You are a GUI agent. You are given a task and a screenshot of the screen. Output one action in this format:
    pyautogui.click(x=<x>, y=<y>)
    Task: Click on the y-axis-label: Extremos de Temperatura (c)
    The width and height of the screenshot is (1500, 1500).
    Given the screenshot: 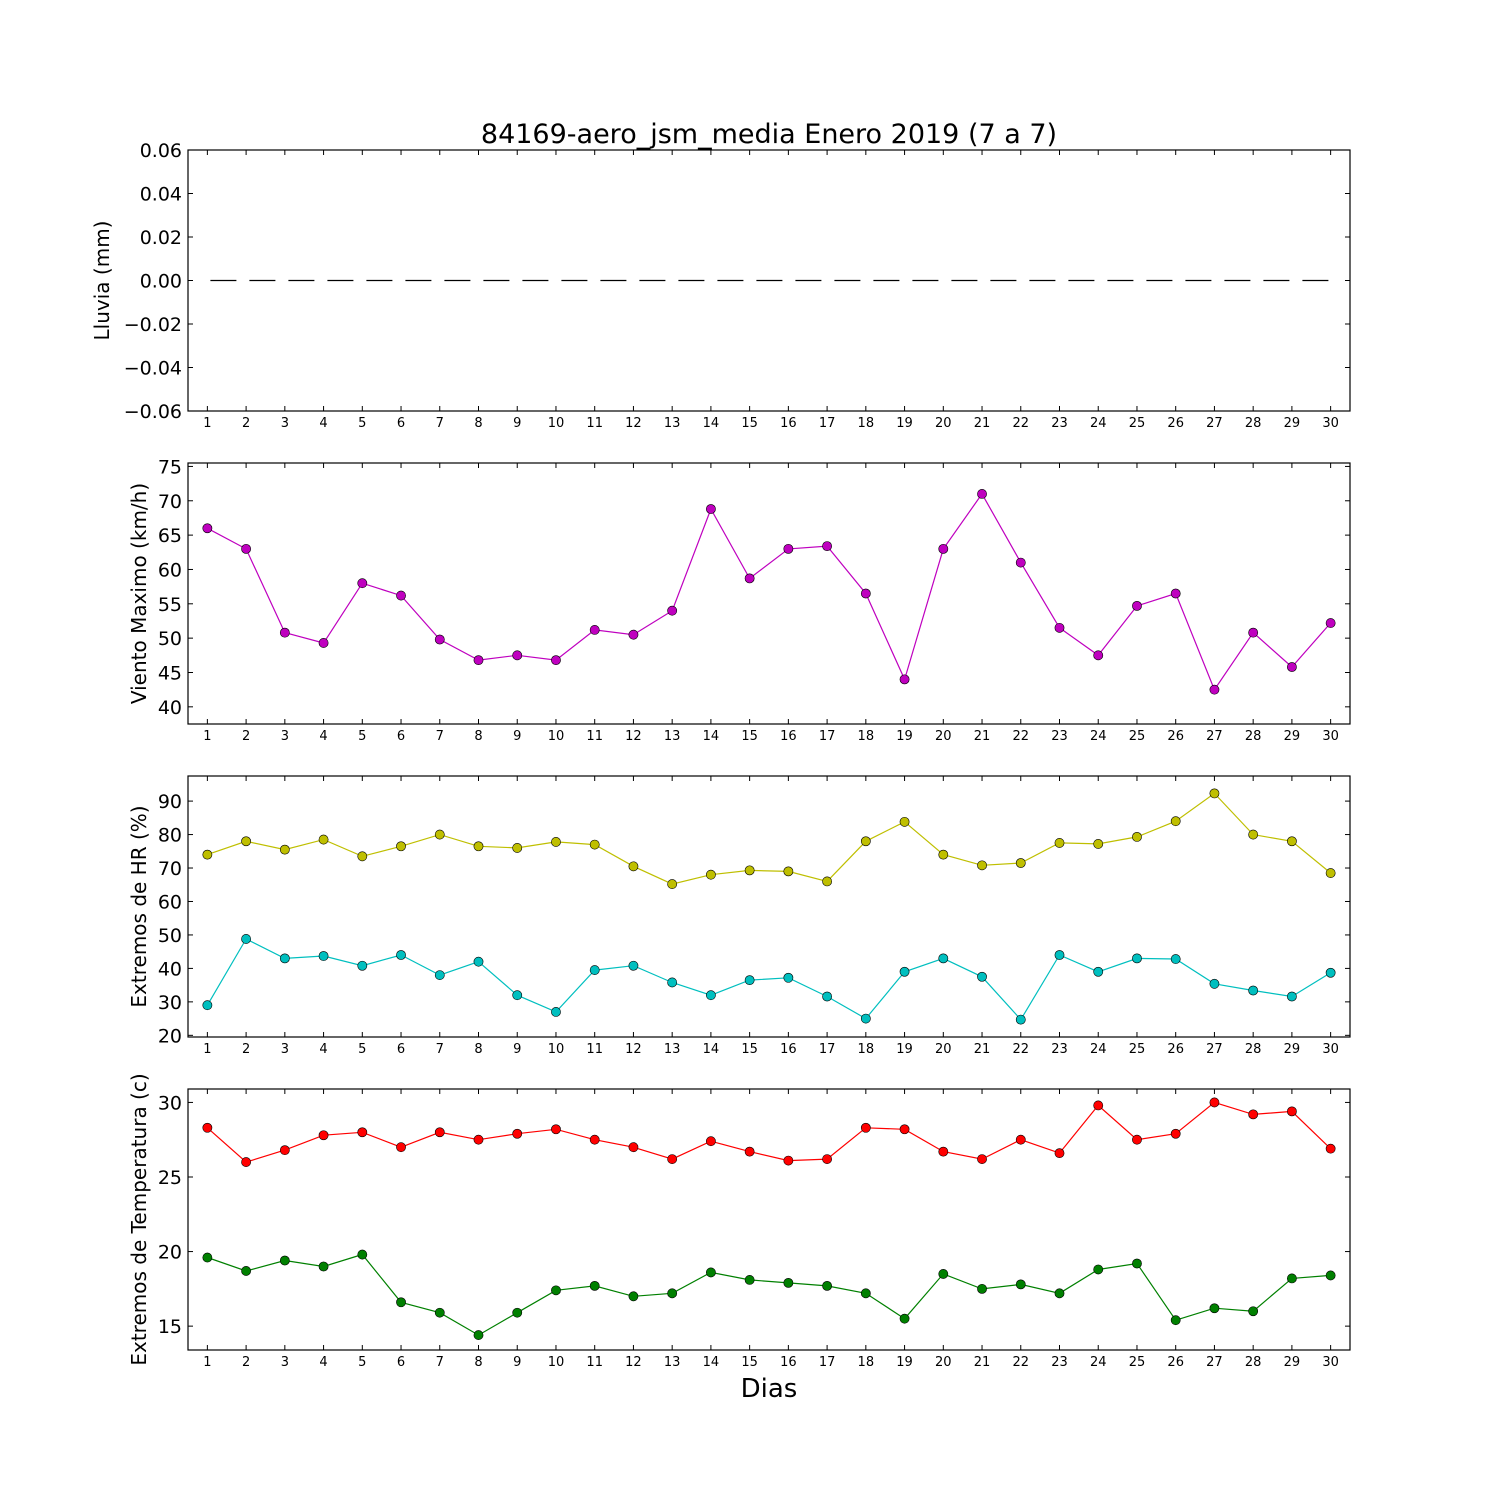 What is the action you would take?
    pyautogui.click(x=139, y=1219)
    